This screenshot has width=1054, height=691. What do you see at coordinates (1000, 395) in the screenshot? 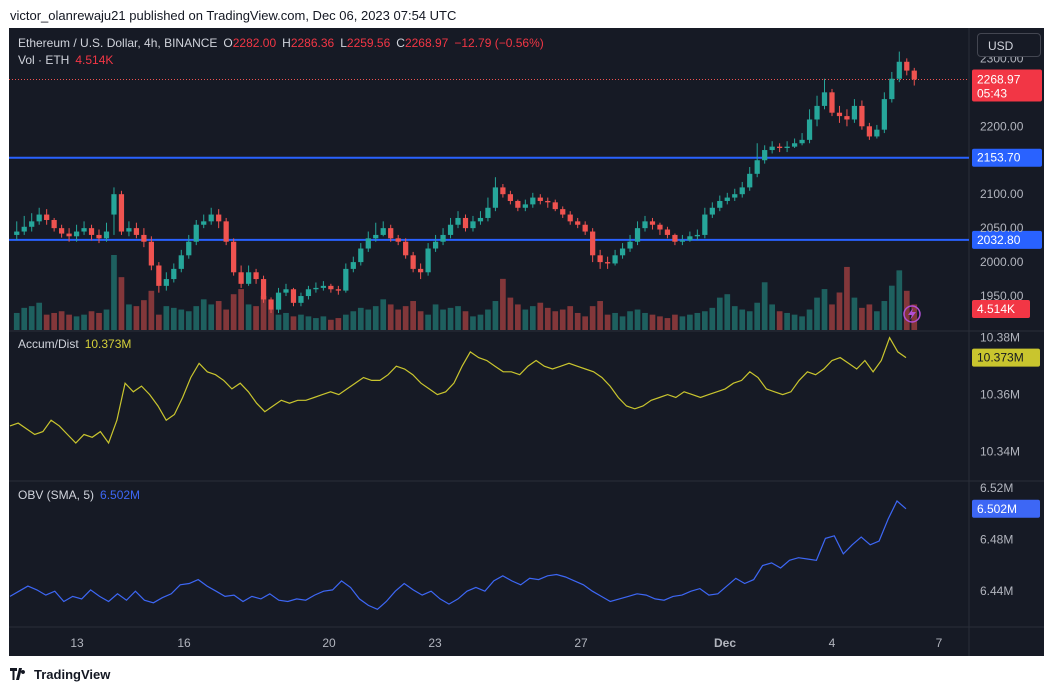
I see `accum-dist-tick-label: 10.36M` at bounding box center [1000, 395].